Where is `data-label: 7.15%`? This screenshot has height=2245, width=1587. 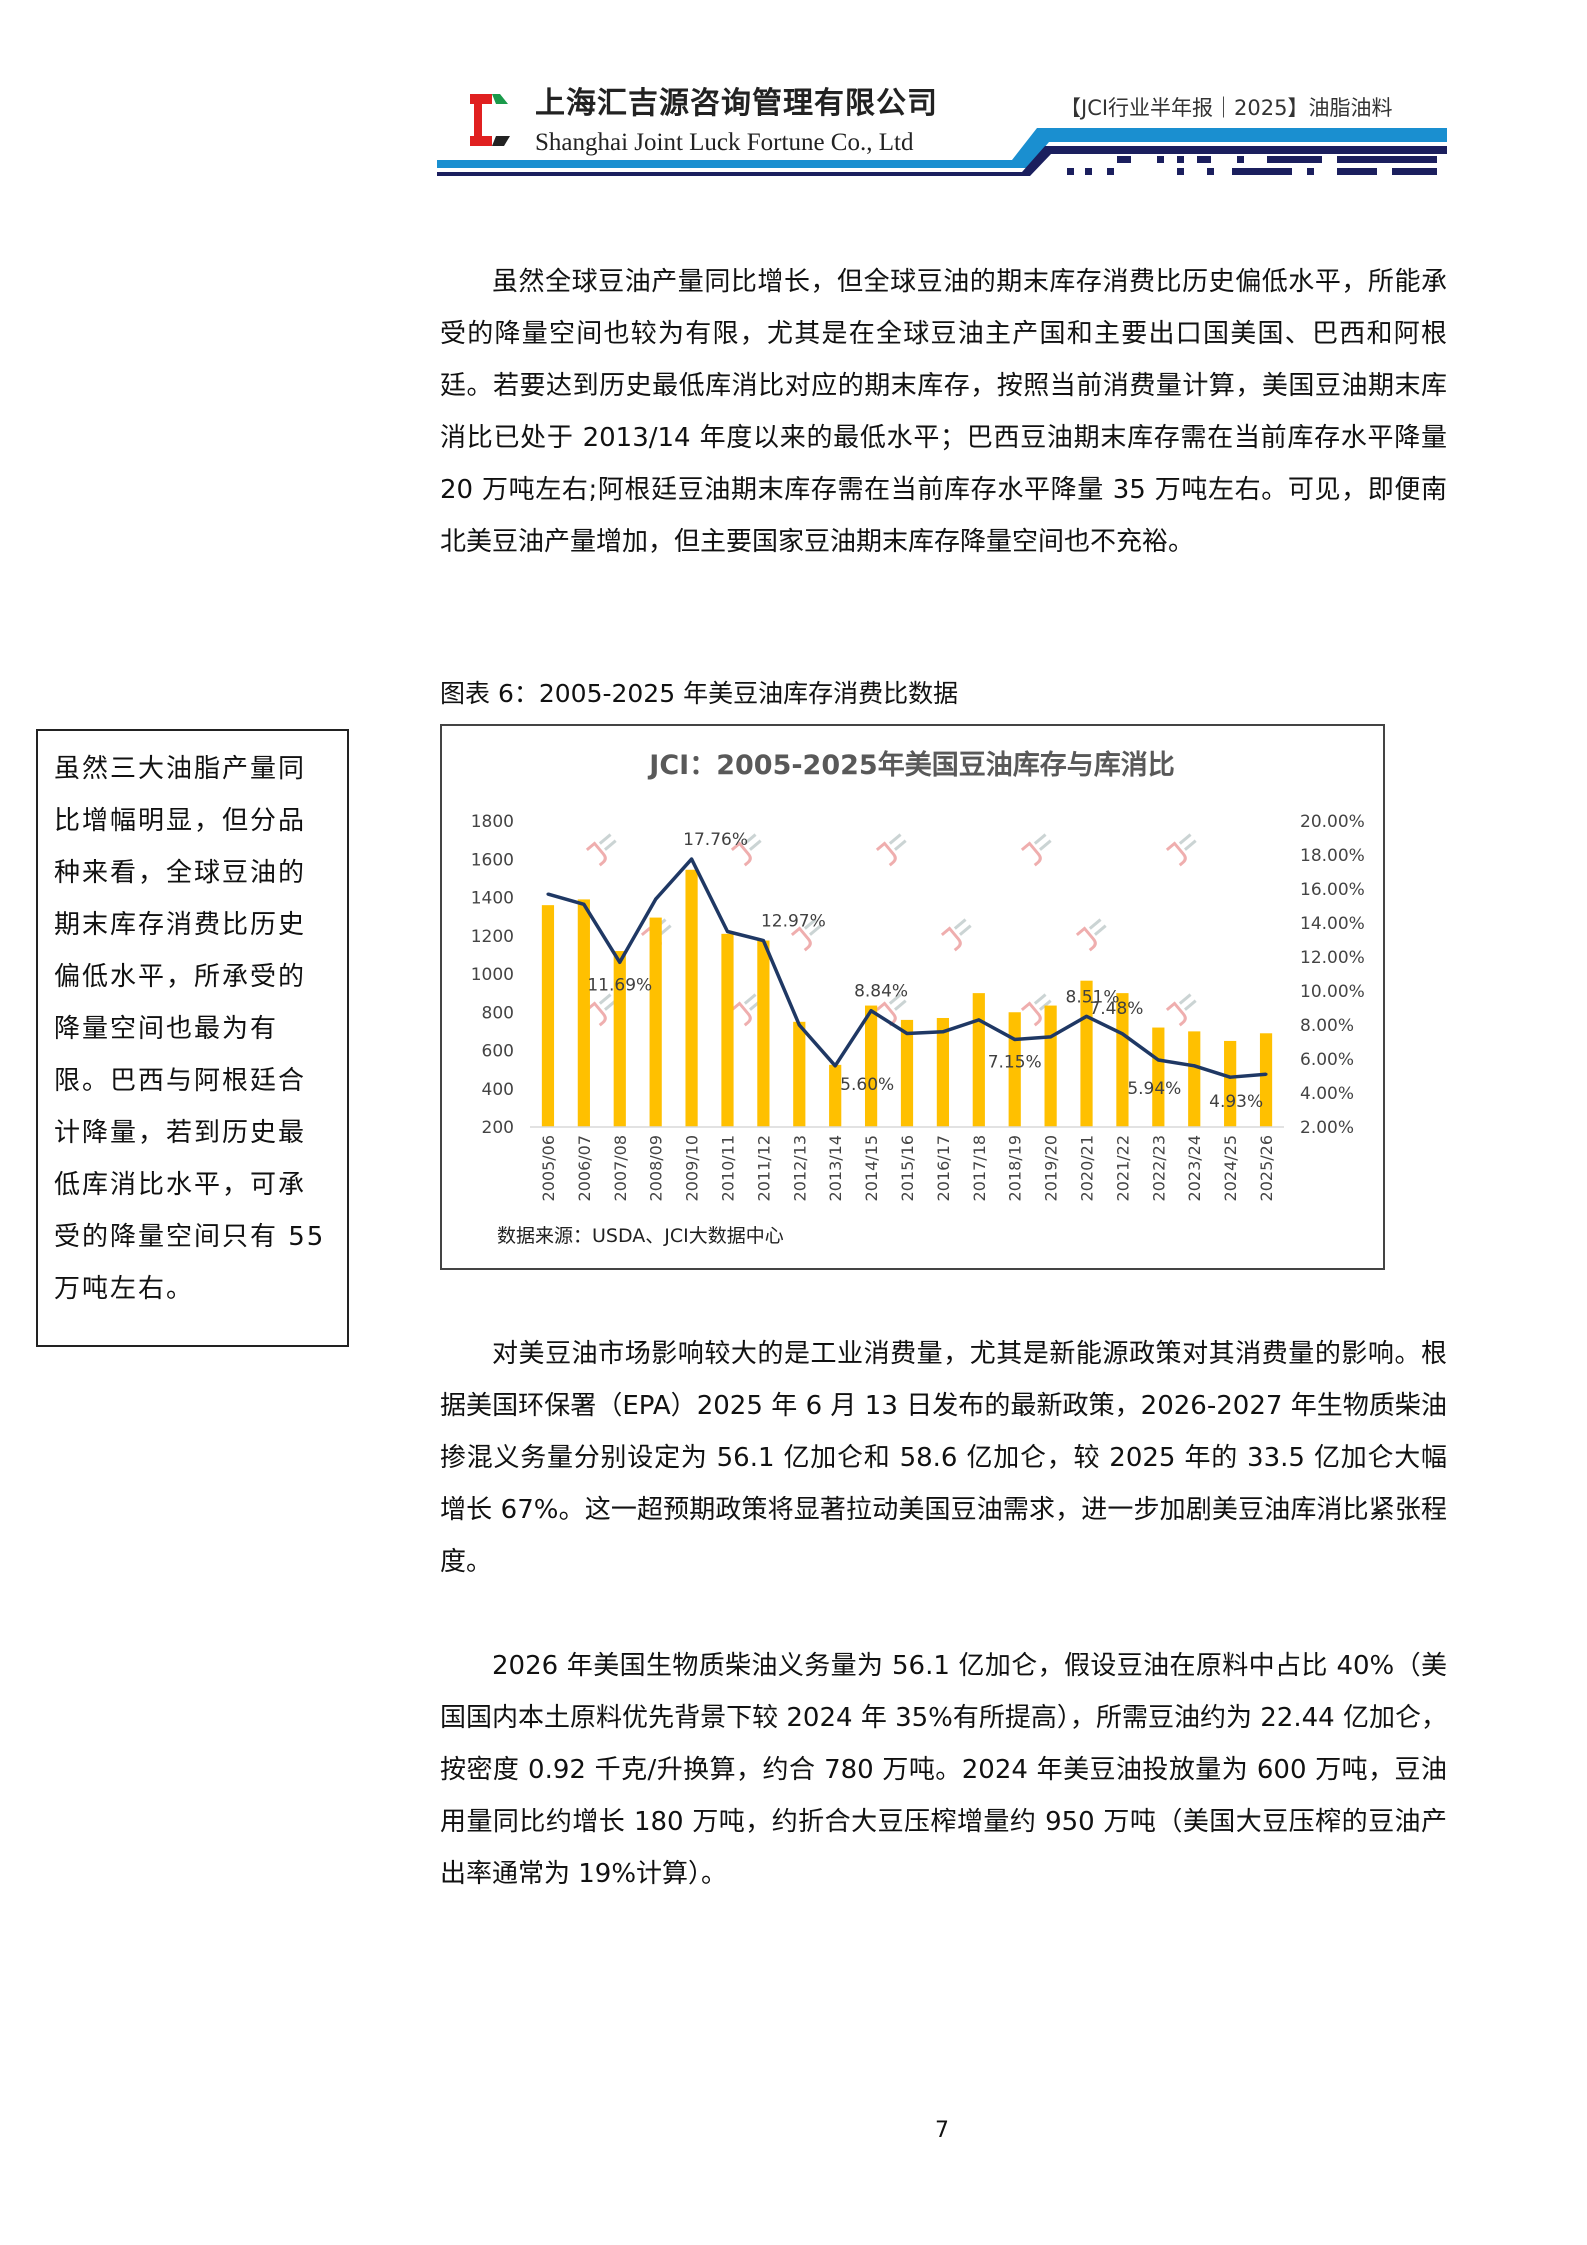 data-label: 7.15% is located at coordinates (1015, 1062).